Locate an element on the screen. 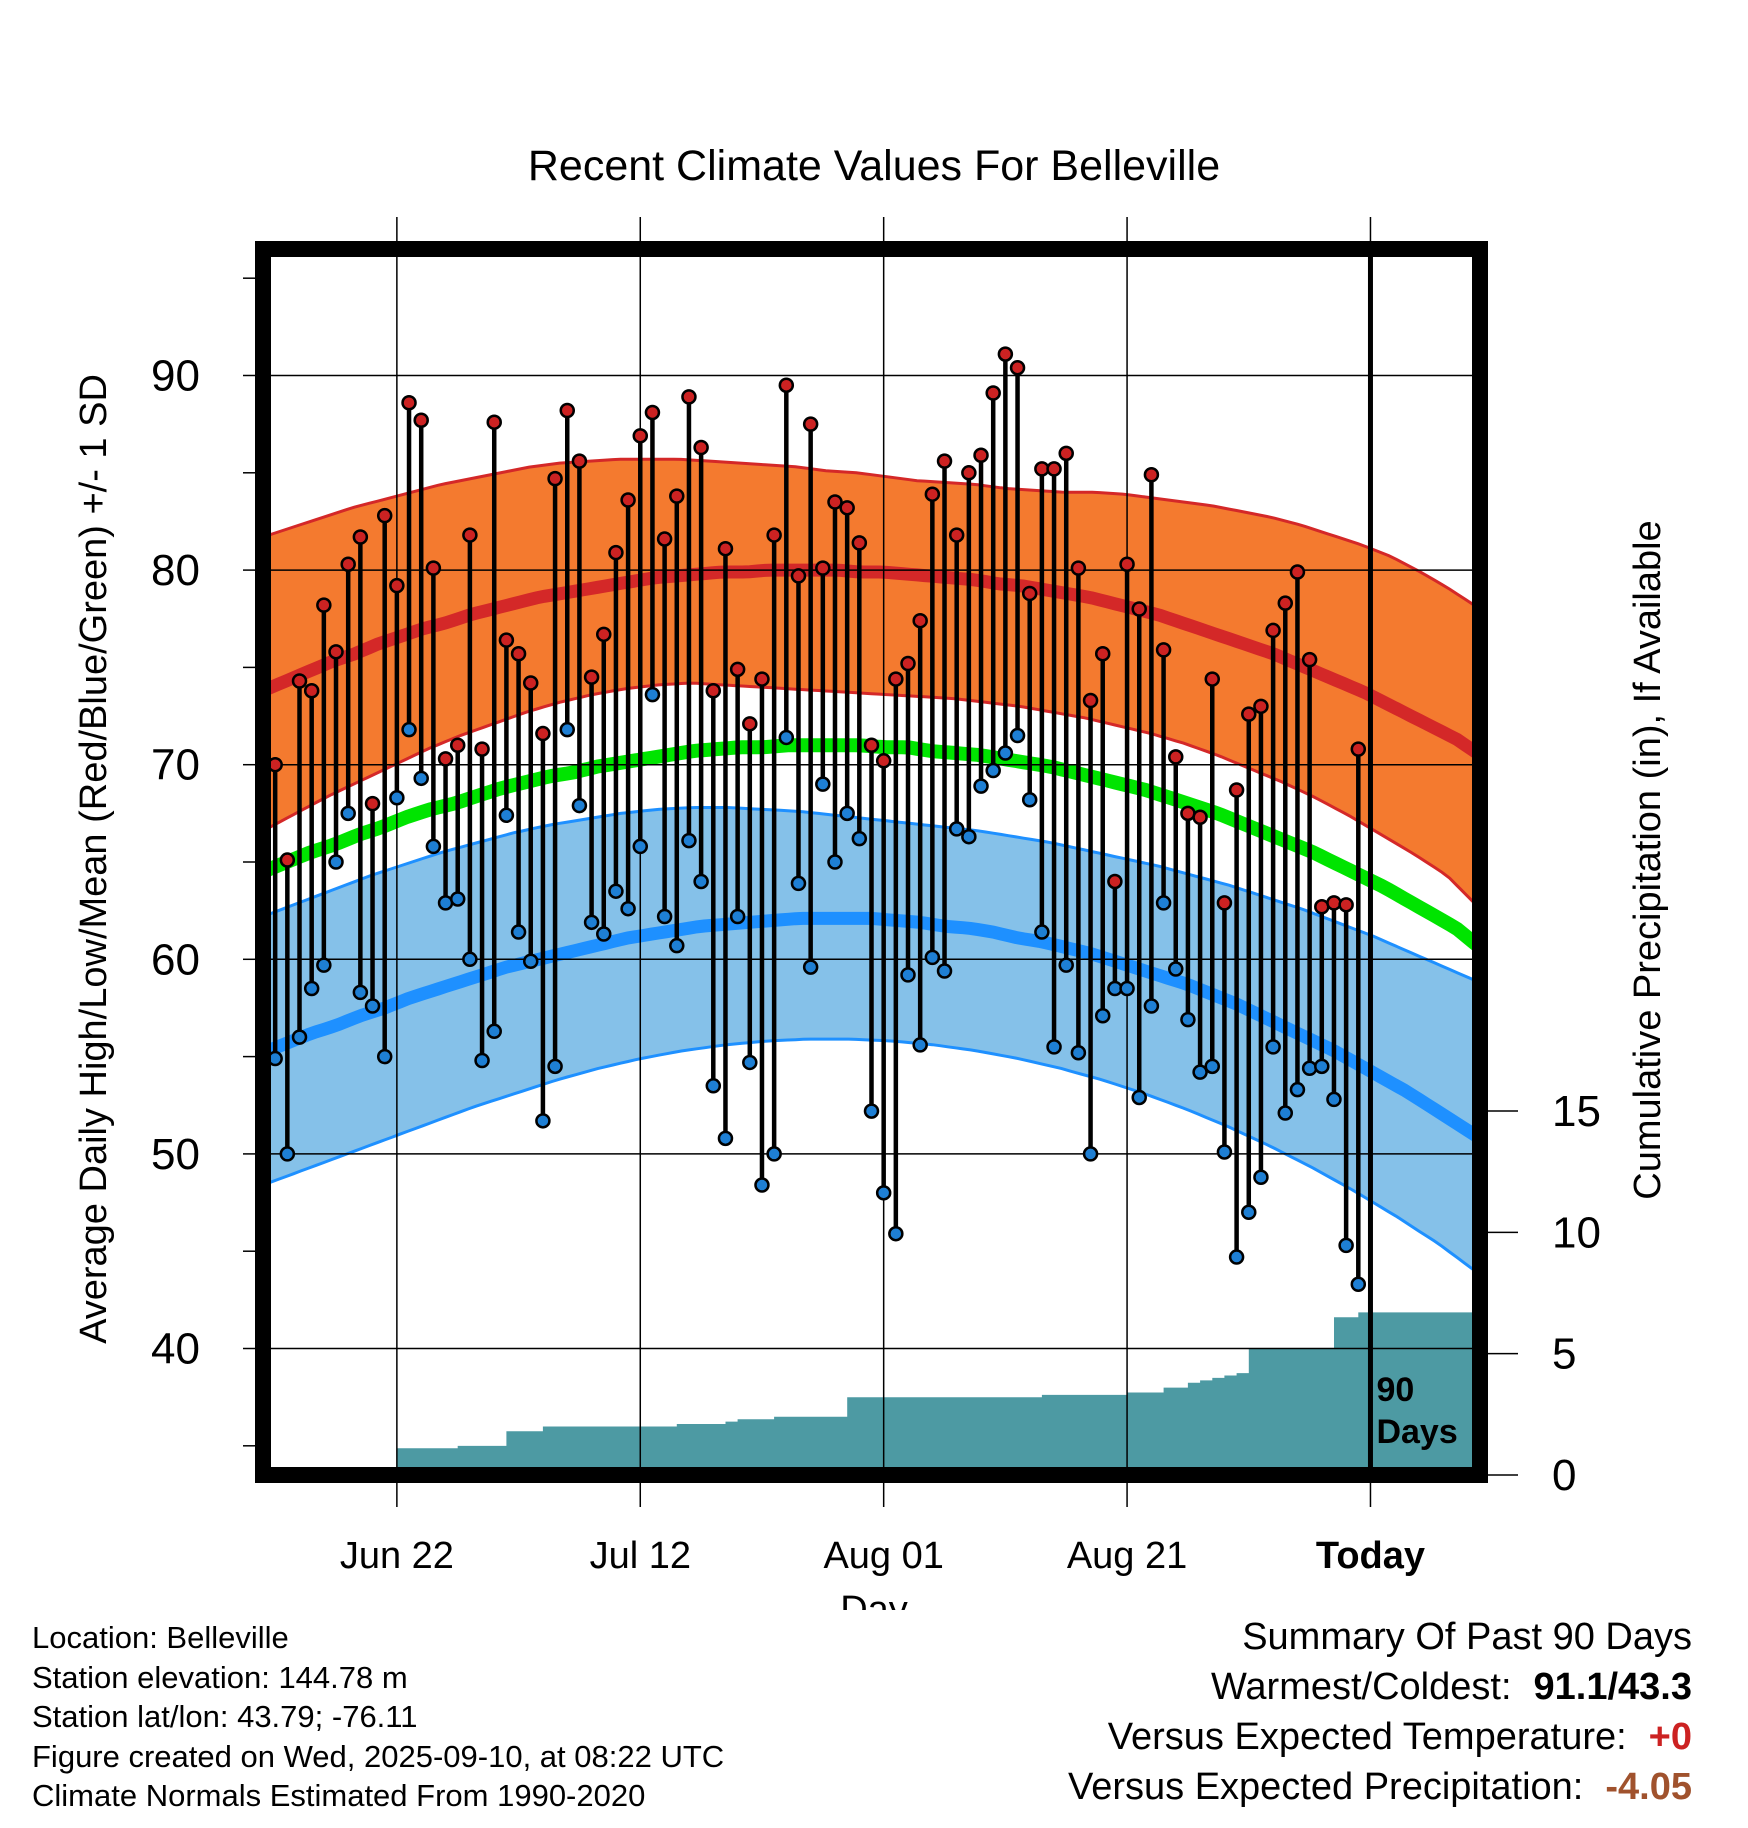 The image size is (1748, 1828). precip-tick-label: 0 is located at coordinates (1564, 1475).